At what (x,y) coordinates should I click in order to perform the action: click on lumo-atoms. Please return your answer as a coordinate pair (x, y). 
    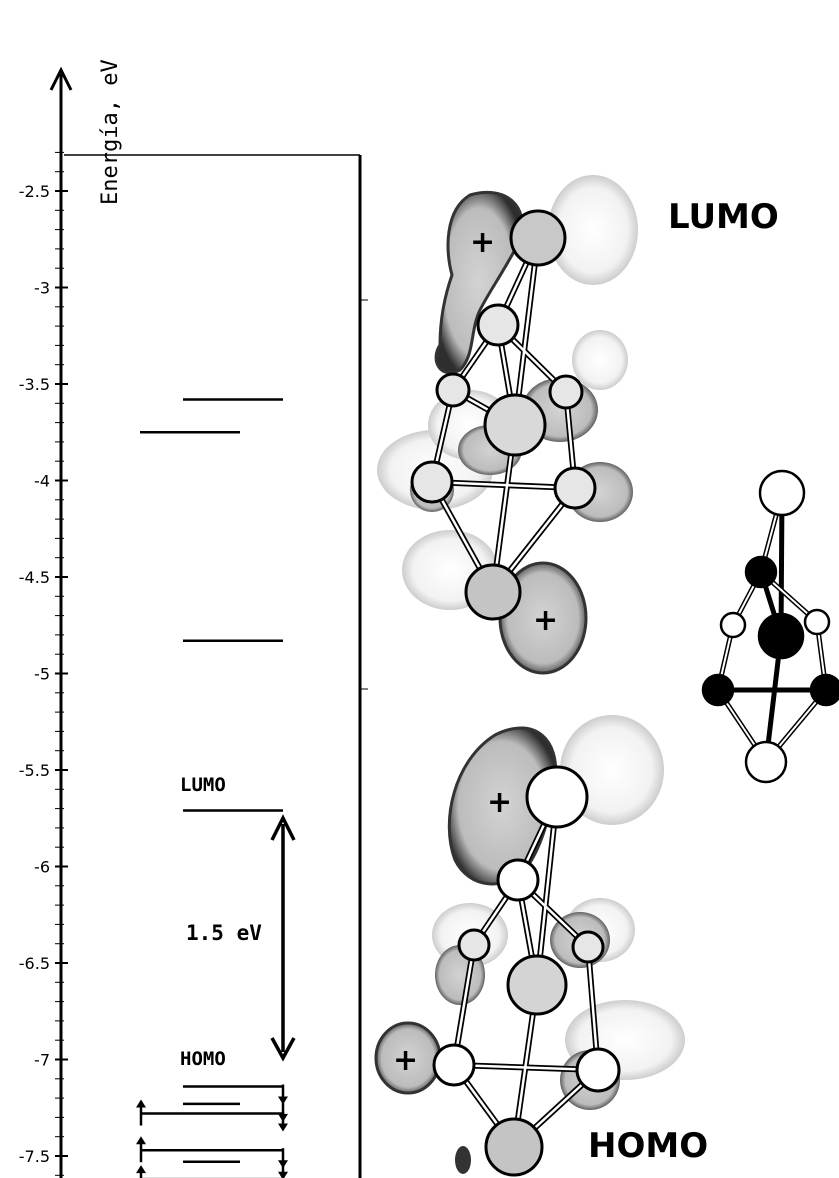
    Looking at the image, I should click on (503, 415).